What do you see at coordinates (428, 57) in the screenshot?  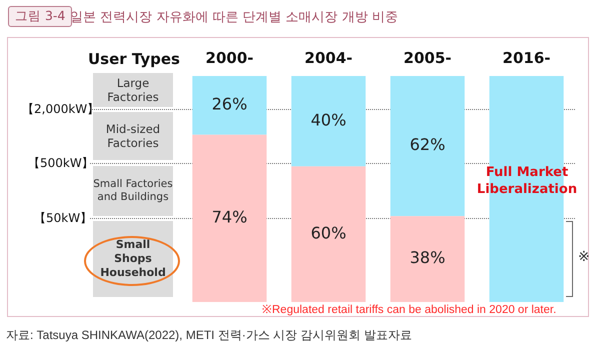 I see `x-tick-label: 2005-` at bounding box center [428, 57].